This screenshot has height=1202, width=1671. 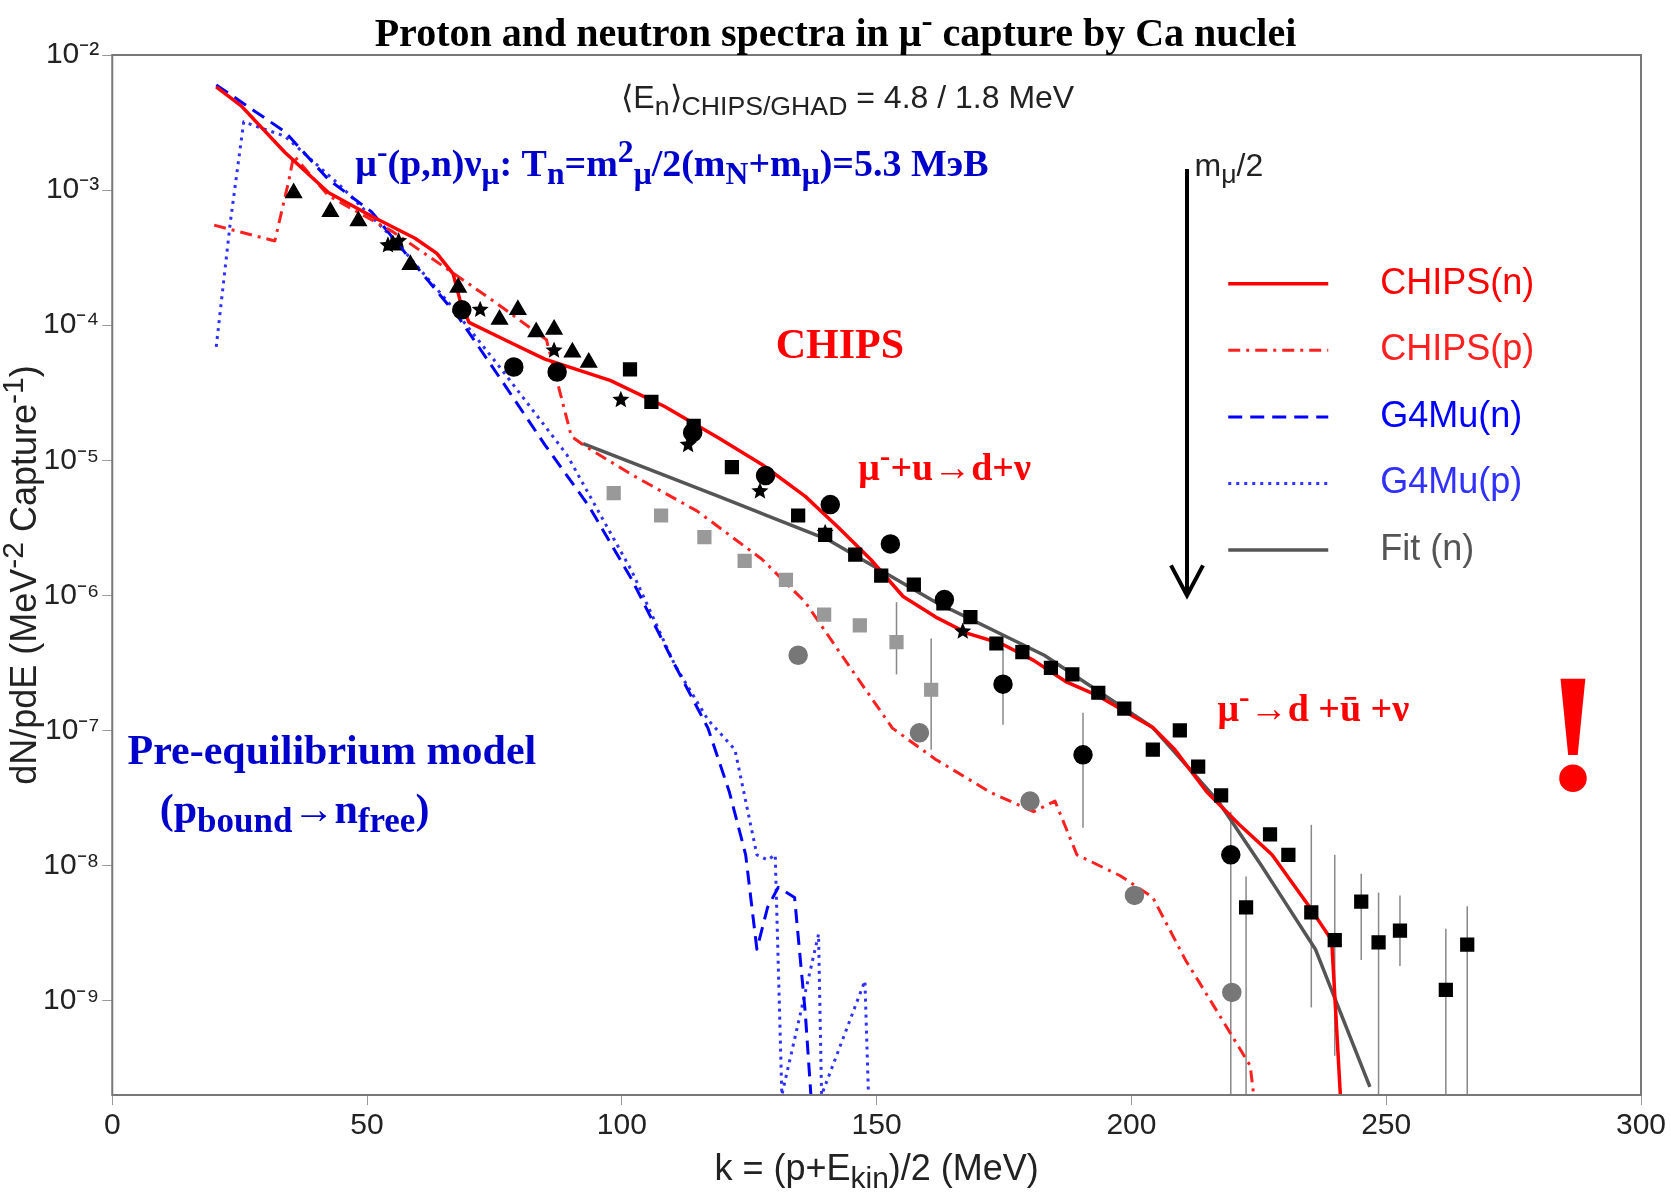 What do you see at coordinates (1451, 481) in the screenshot?
I see `legend-label: G4Mu(p)` at bounding box center [1451, 481].